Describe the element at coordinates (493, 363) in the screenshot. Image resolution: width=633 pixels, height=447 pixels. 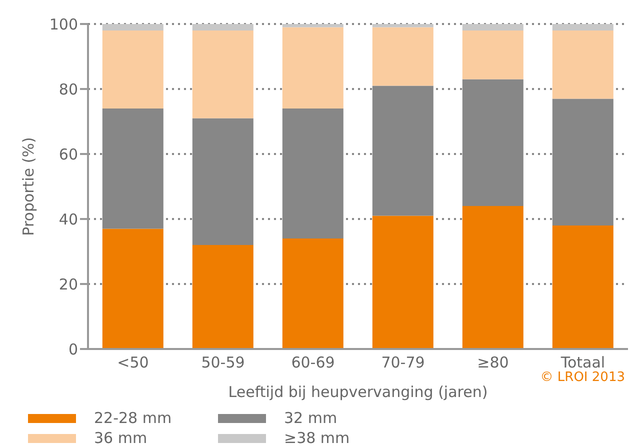
I see `x-tick-label: ≥80` at that location.